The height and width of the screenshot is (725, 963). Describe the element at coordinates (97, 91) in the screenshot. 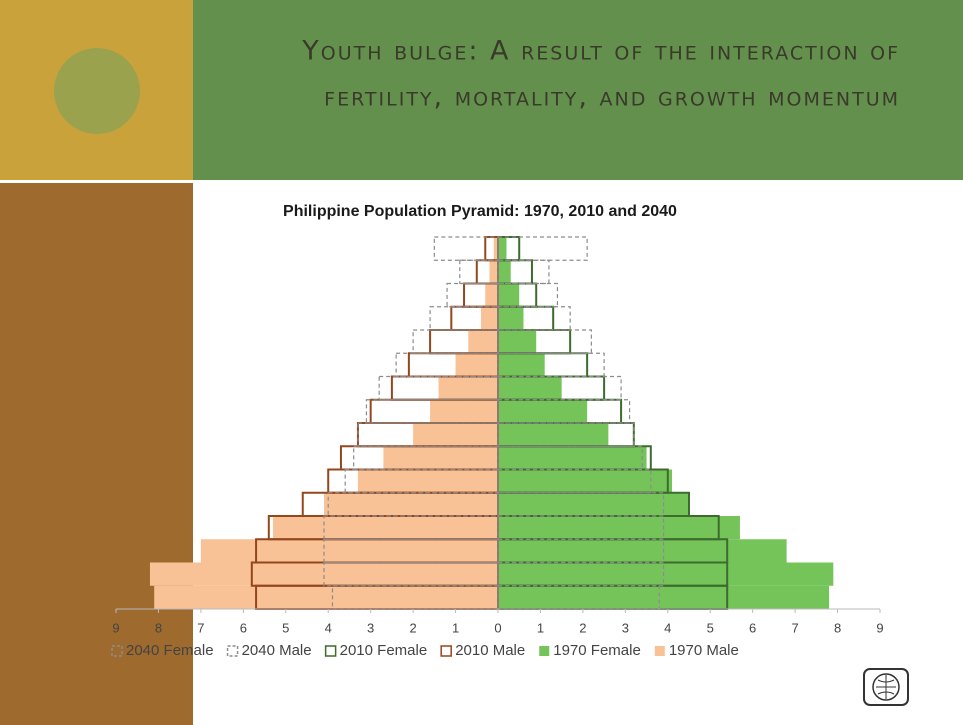

I see `circle-ornament` at that location.